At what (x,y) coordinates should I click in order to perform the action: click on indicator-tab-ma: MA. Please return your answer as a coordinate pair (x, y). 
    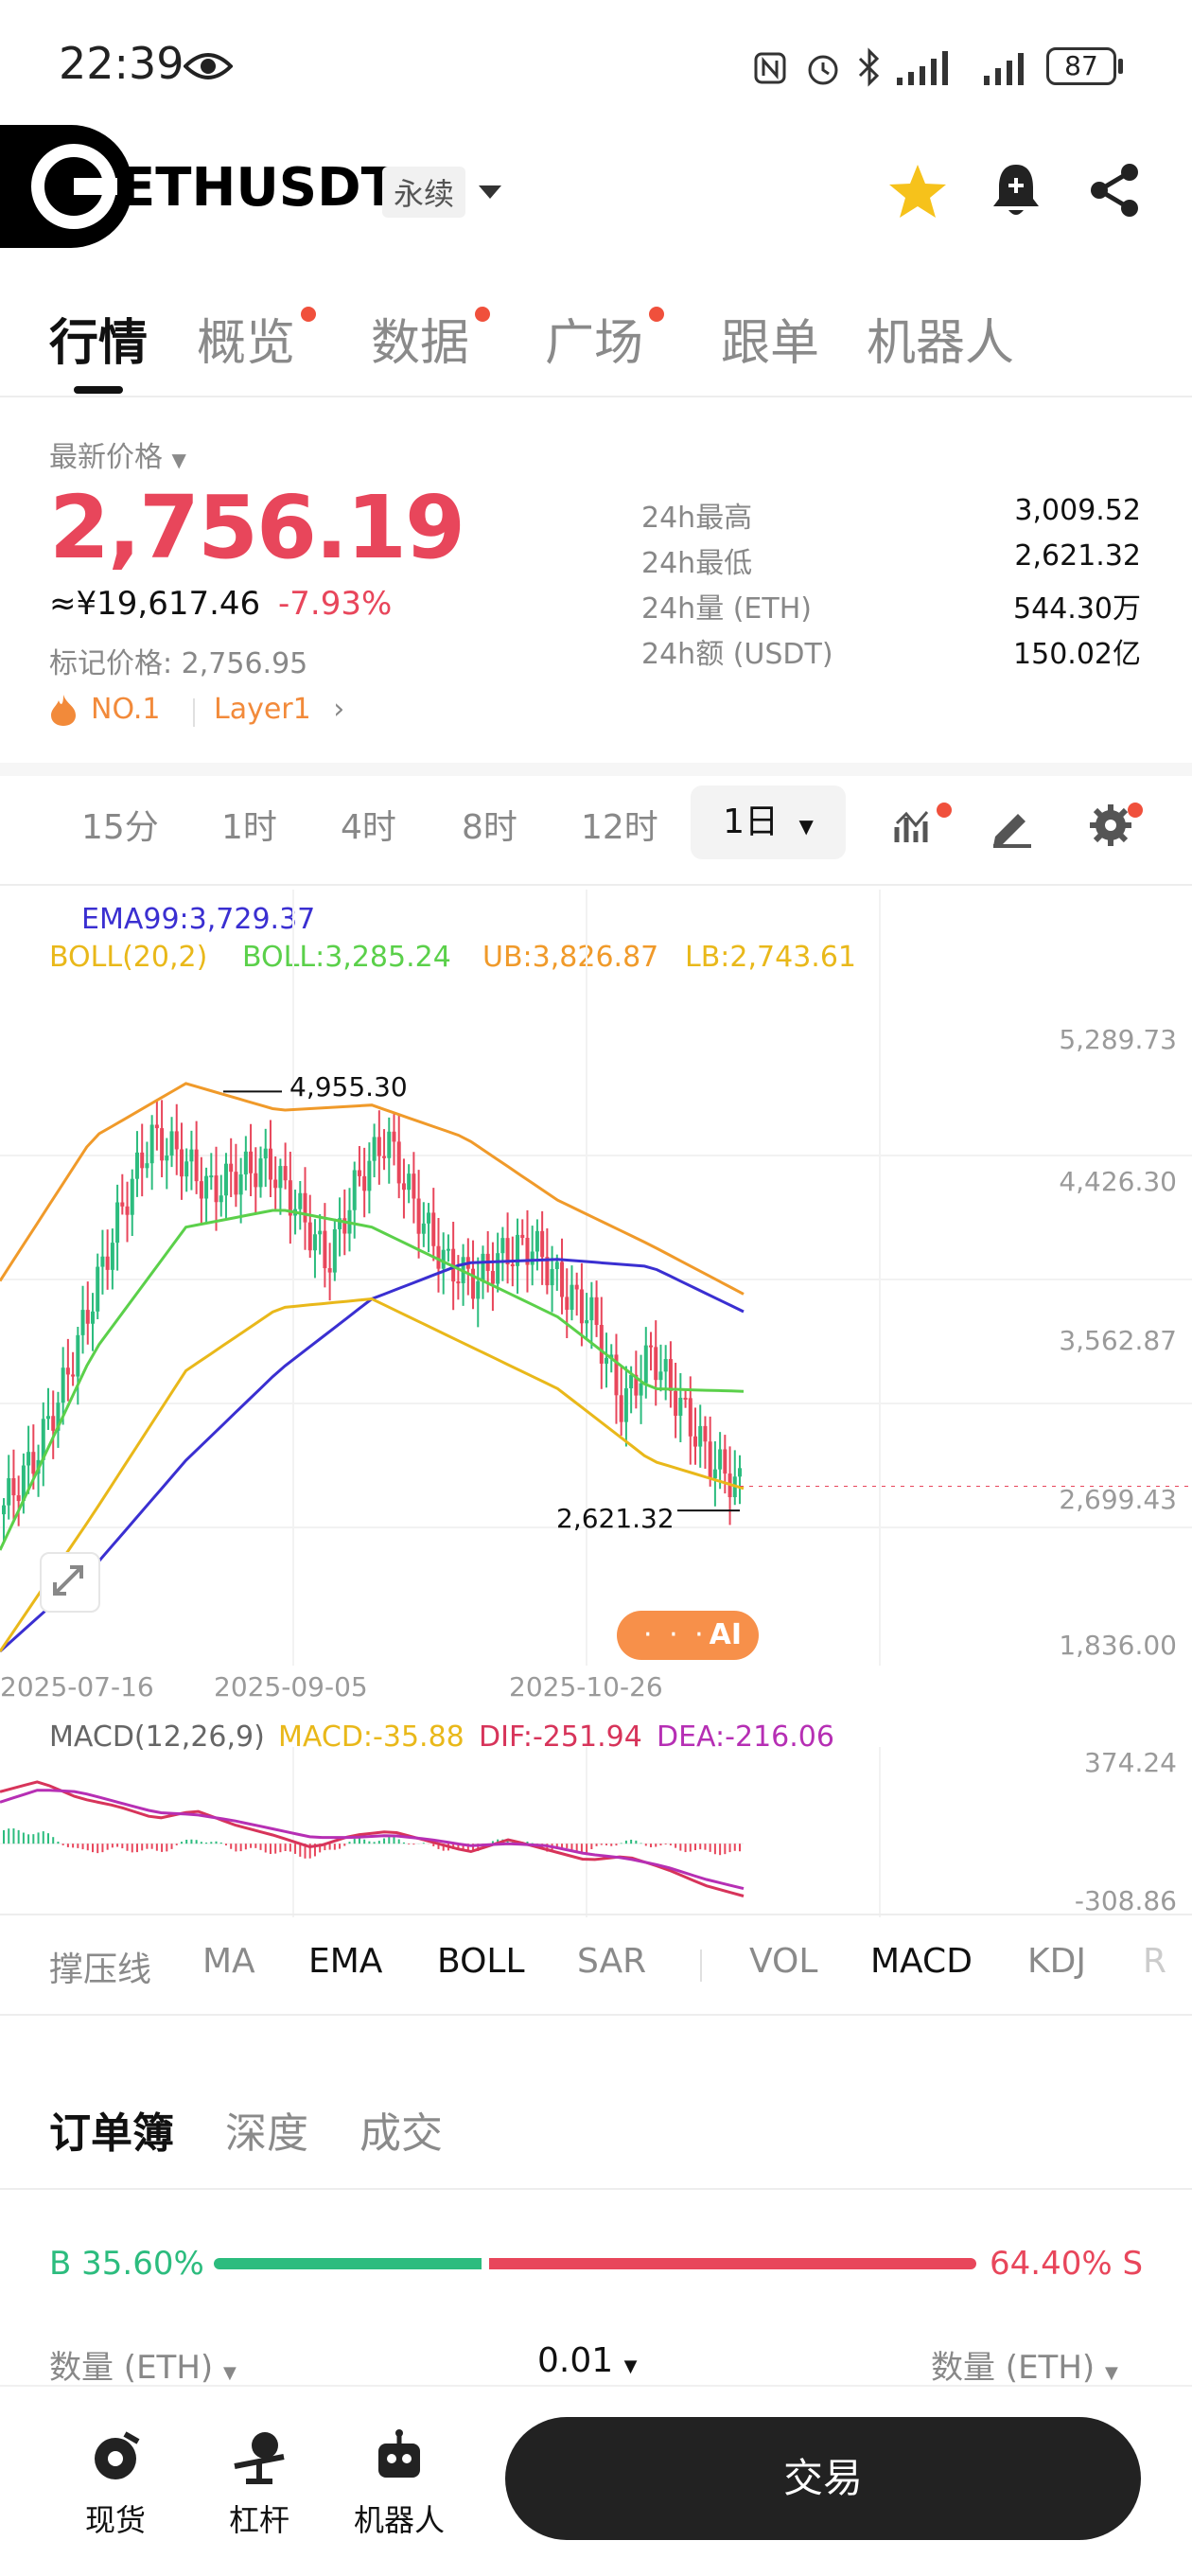
    Looking at the image, I should click on (228, 1961).